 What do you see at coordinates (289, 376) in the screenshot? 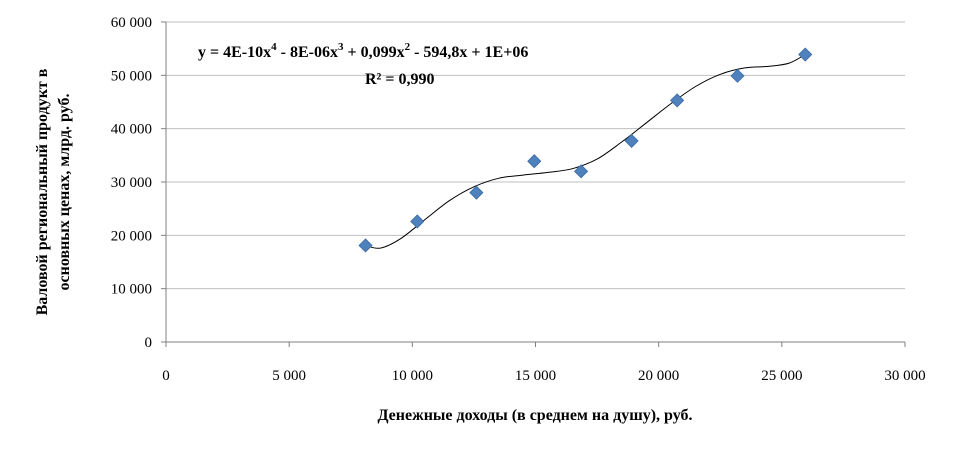
I see `x-tick-label: 5 000` at bounding box center [289, 376].